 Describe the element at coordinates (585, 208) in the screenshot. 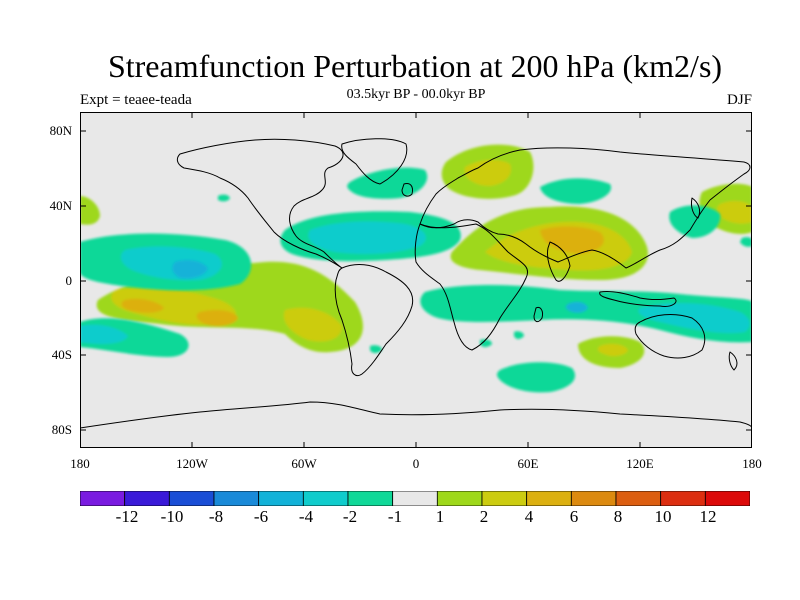

I see `coastline-eurasia` at that location.